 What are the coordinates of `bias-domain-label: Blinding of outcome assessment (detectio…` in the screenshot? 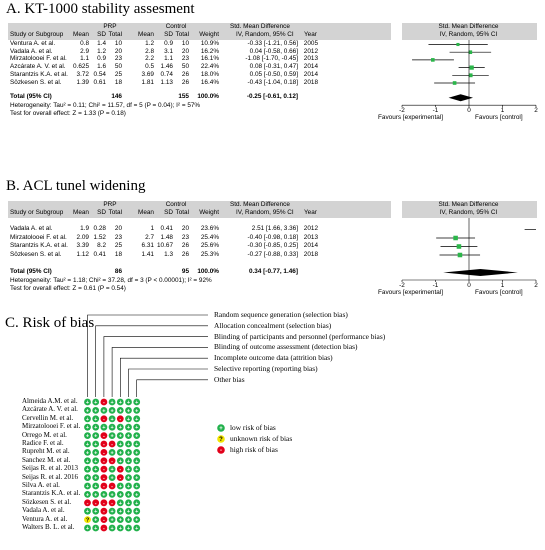 It's located at (286, 347).